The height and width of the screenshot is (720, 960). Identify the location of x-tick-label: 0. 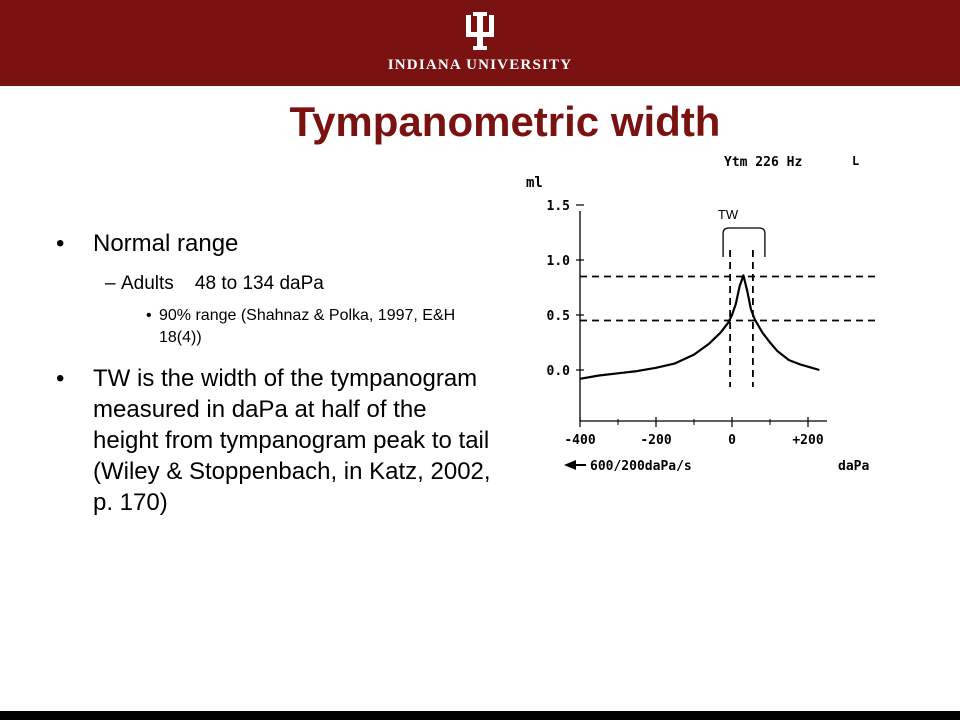
(732, 440).